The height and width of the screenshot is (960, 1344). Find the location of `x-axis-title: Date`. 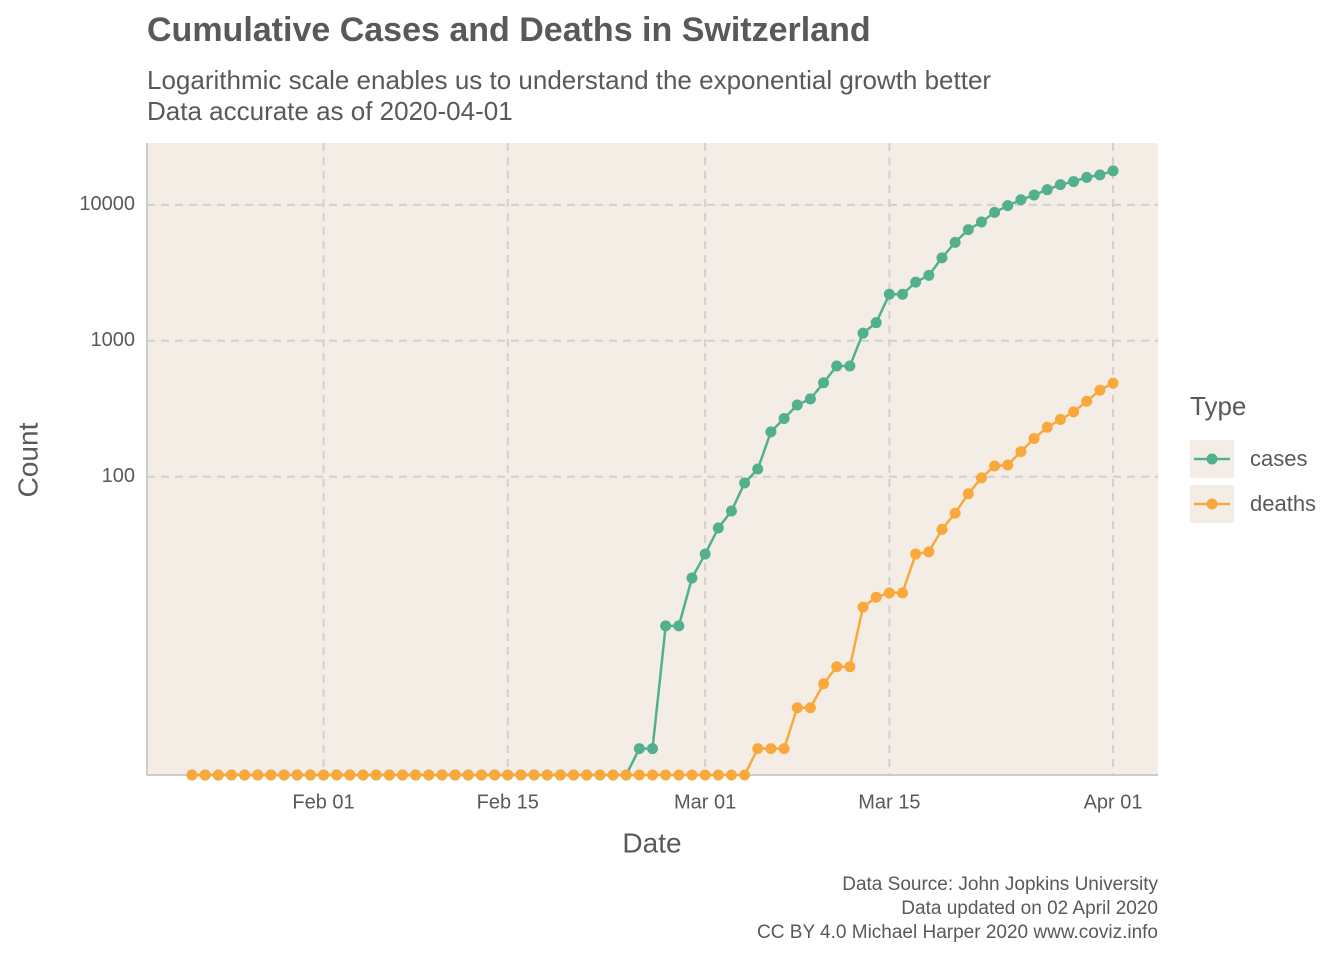

x-axis-title: Date is located at coordinates (651, 842).